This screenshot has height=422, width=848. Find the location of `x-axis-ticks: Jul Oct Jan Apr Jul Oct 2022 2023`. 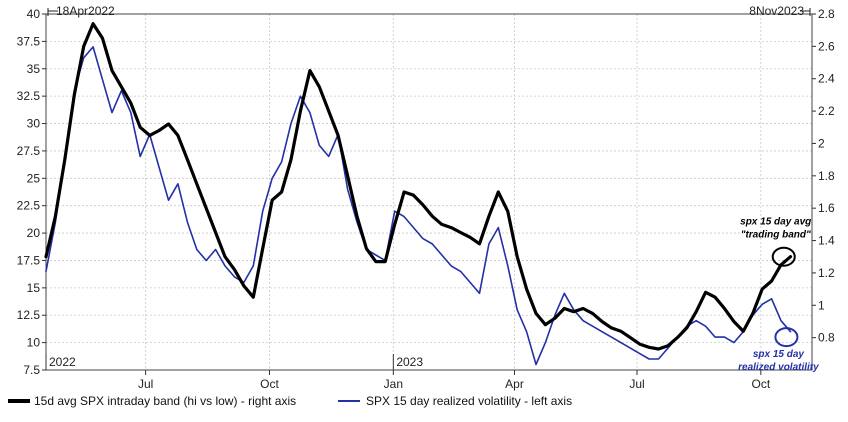

x-axis-ticks: Jul Oct Jan Apr Jul Oct 2022 2023 is located at coordinates (408, 372).